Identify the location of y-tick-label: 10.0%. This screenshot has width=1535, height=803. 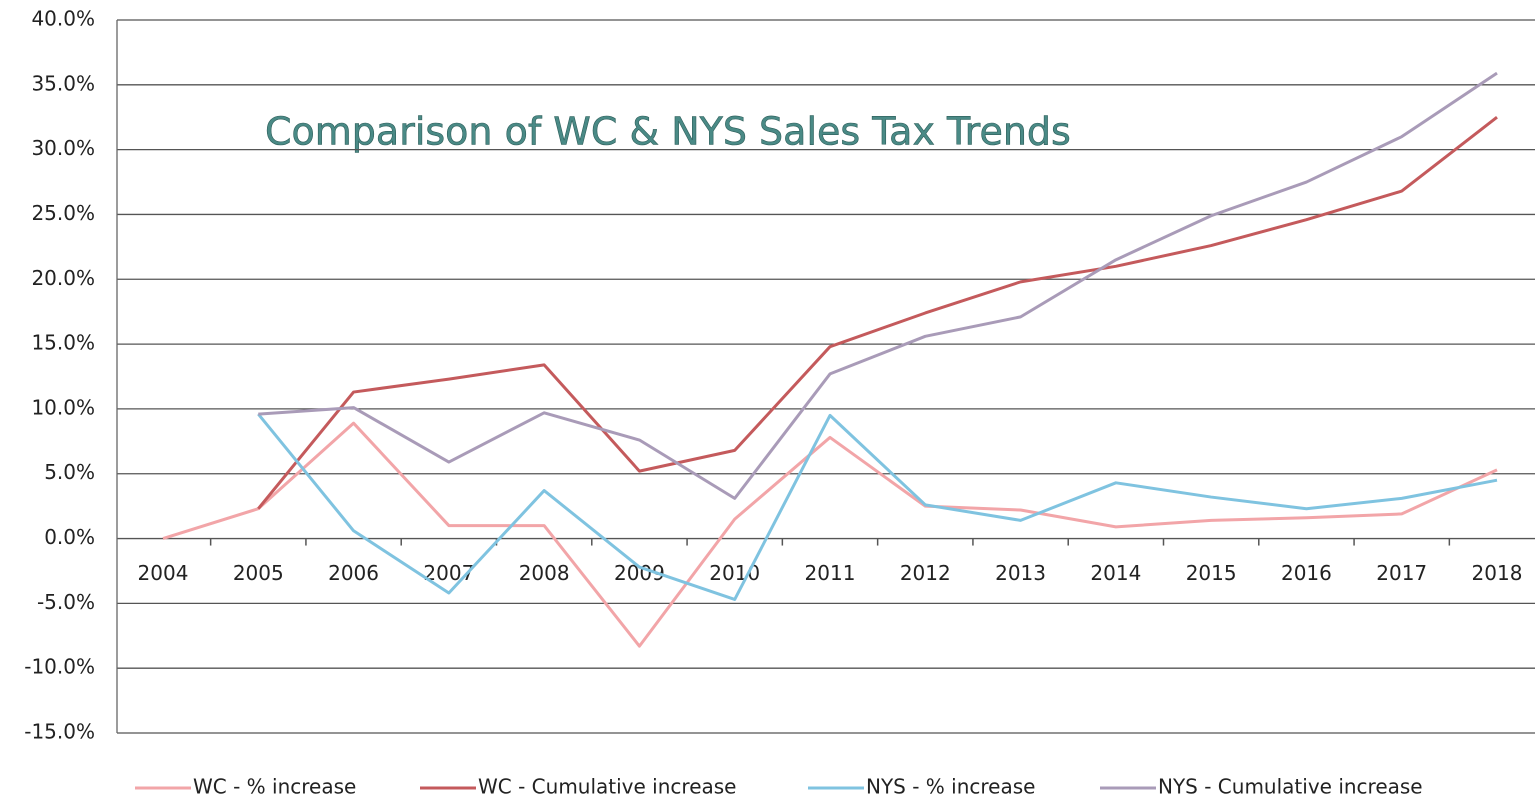
(63, 407).